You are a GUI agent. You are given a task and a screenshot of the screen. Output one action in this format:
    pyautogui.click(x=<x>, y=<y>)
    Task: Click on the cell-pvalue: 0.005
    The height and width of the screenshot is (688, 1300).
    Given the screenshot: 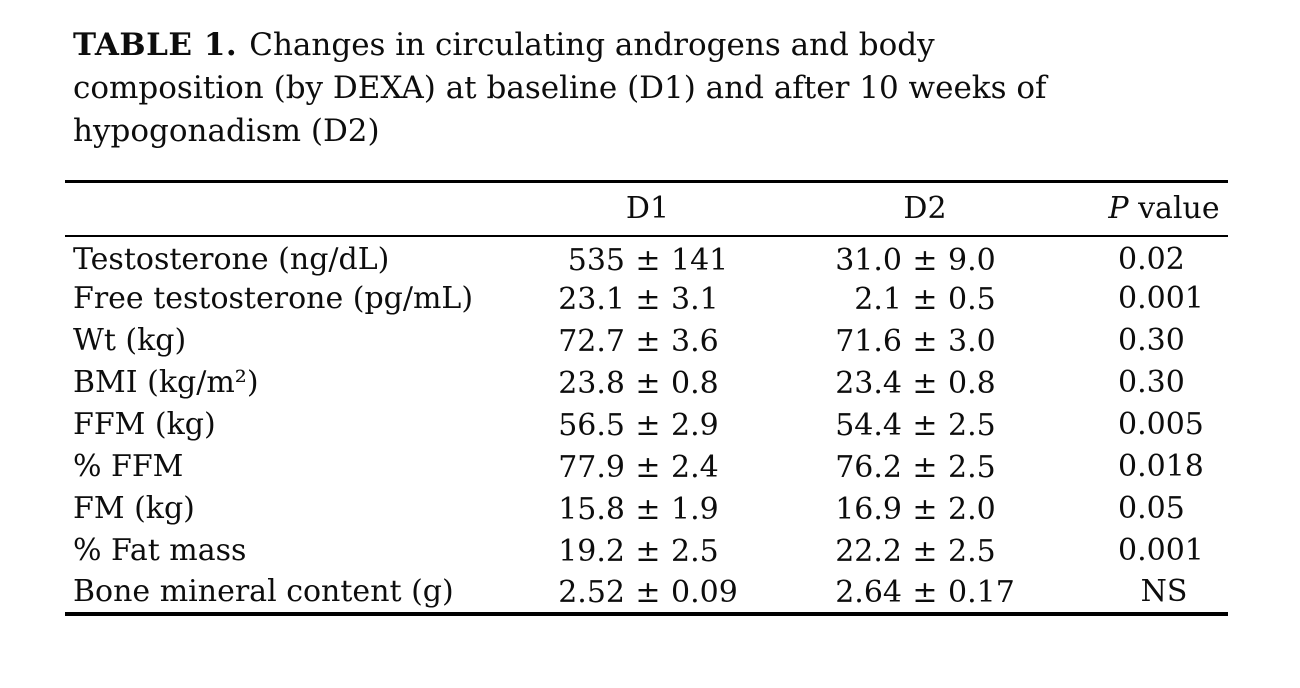 What is the action you would take?
    pyautogui.click(x=1164, y=425)
    